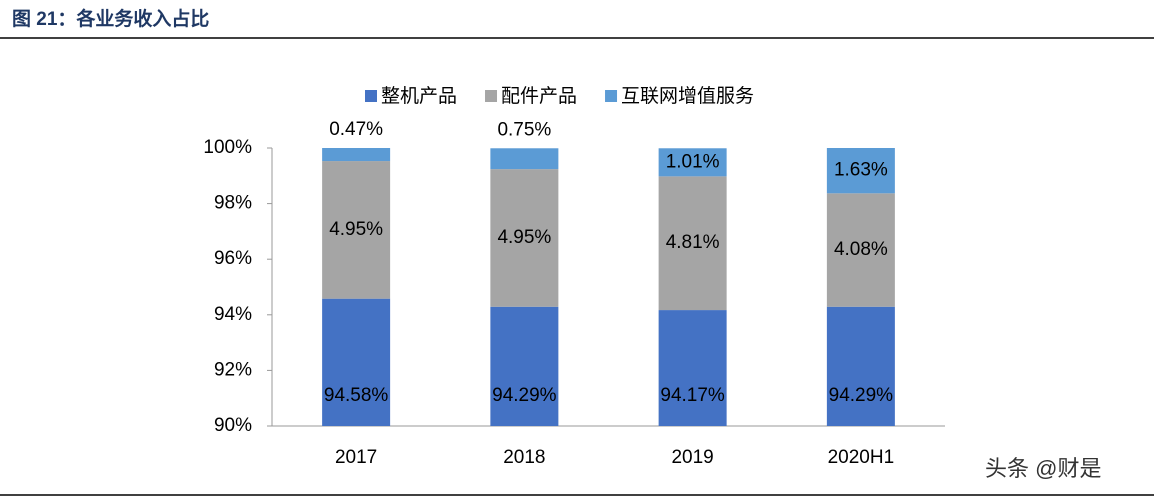  Describe the element at coordinates (524, 129) in the screenshot. I see `data-label: 0.75%` at that location.